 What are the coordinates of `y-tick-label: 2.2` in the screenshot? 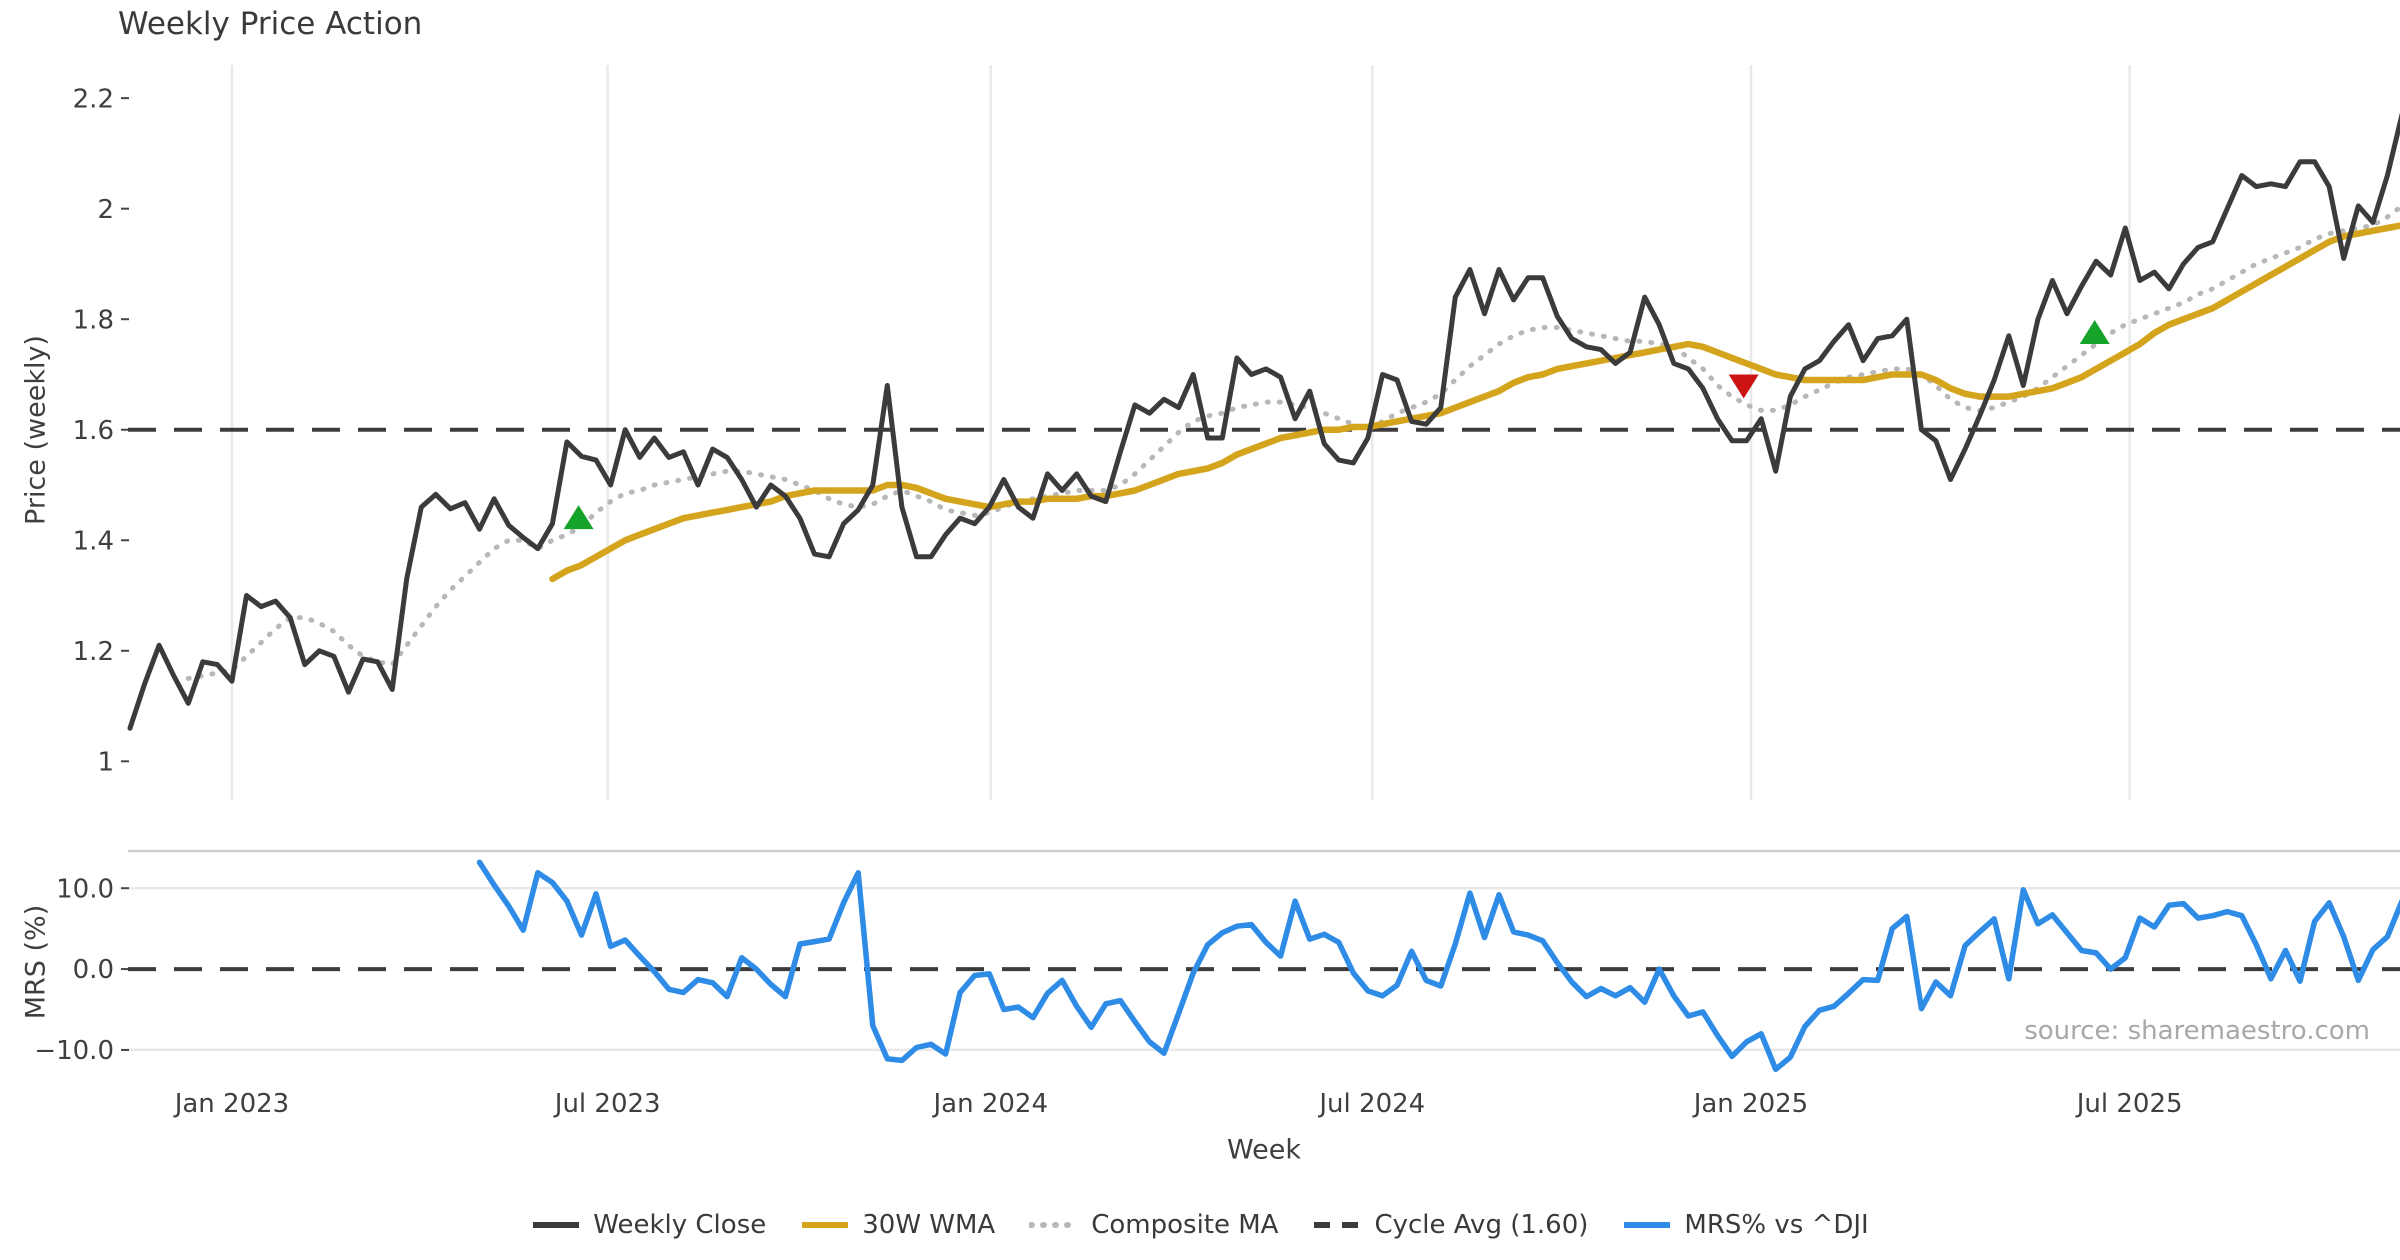 It's located at (93, 99).